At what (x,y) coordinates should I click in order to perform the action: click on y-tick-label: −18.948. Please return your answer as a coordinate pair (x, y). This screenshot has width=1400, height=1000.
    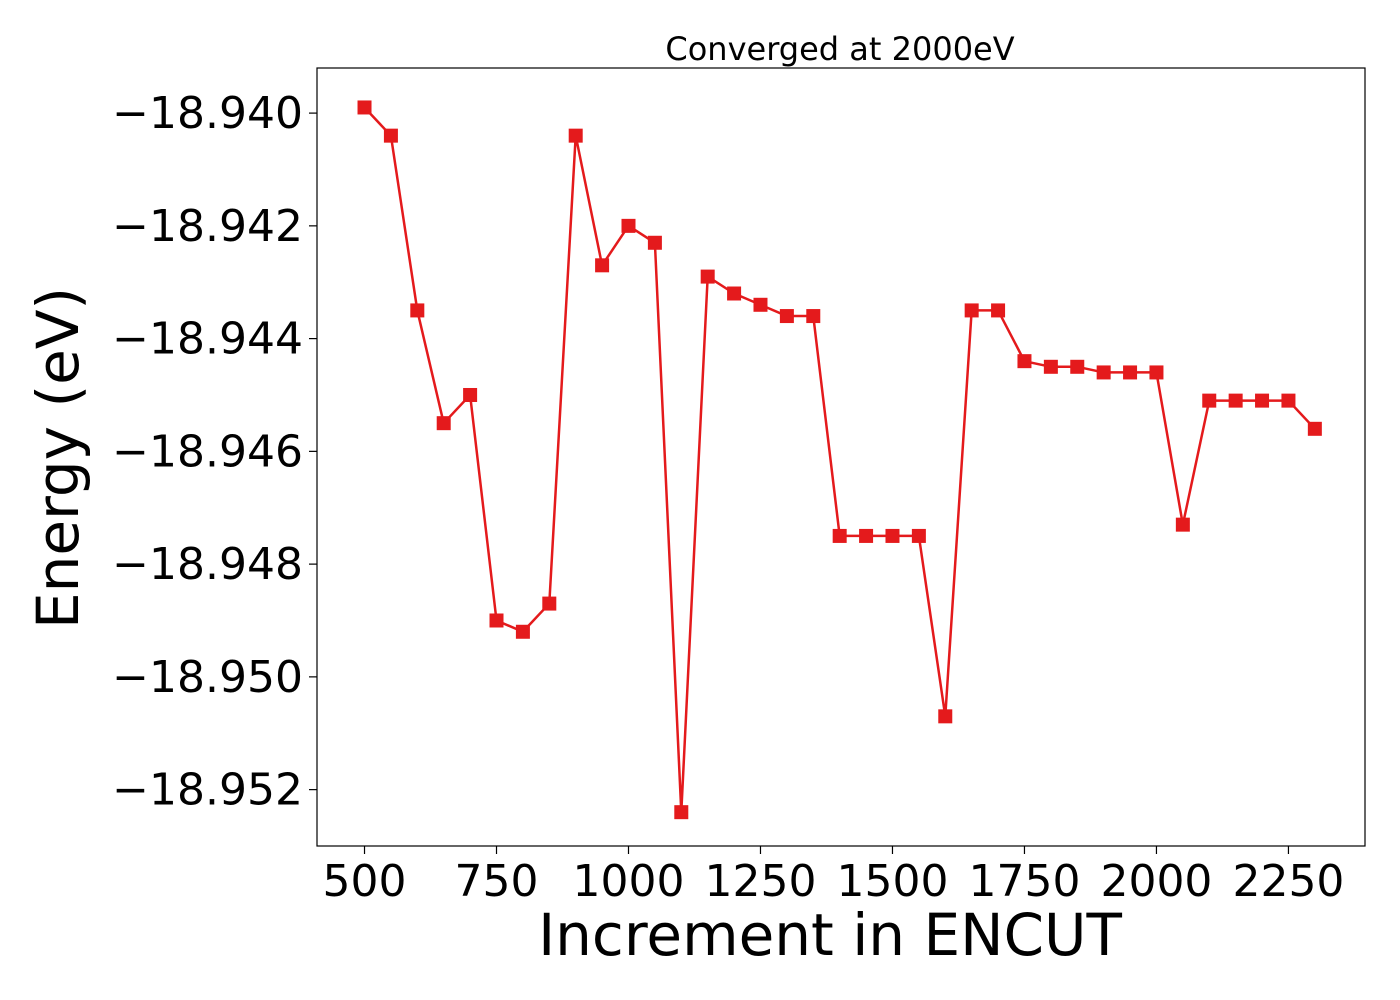
    Looking at the image, I should click on (207, 564).